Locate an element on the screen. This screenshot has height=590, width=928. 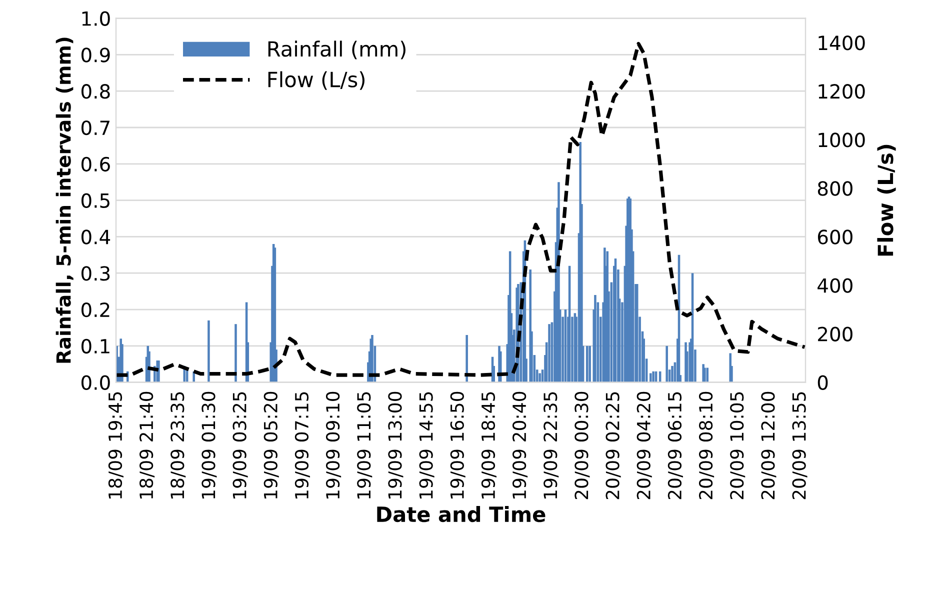
y-tick-label: 0.6 is located at coordinates (96, 164).